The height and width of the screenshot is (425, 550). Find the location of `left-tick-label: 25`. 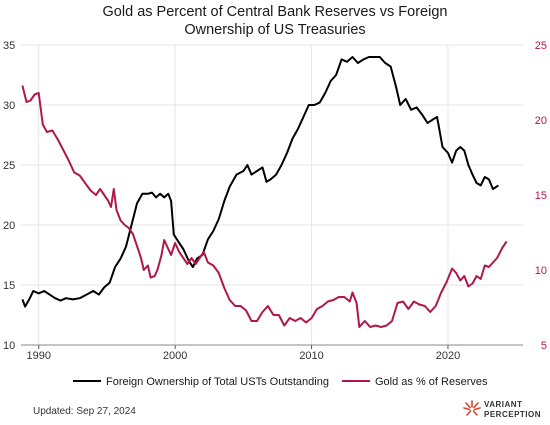

left-tick-label: 25 is located at coordinates (9, 166).